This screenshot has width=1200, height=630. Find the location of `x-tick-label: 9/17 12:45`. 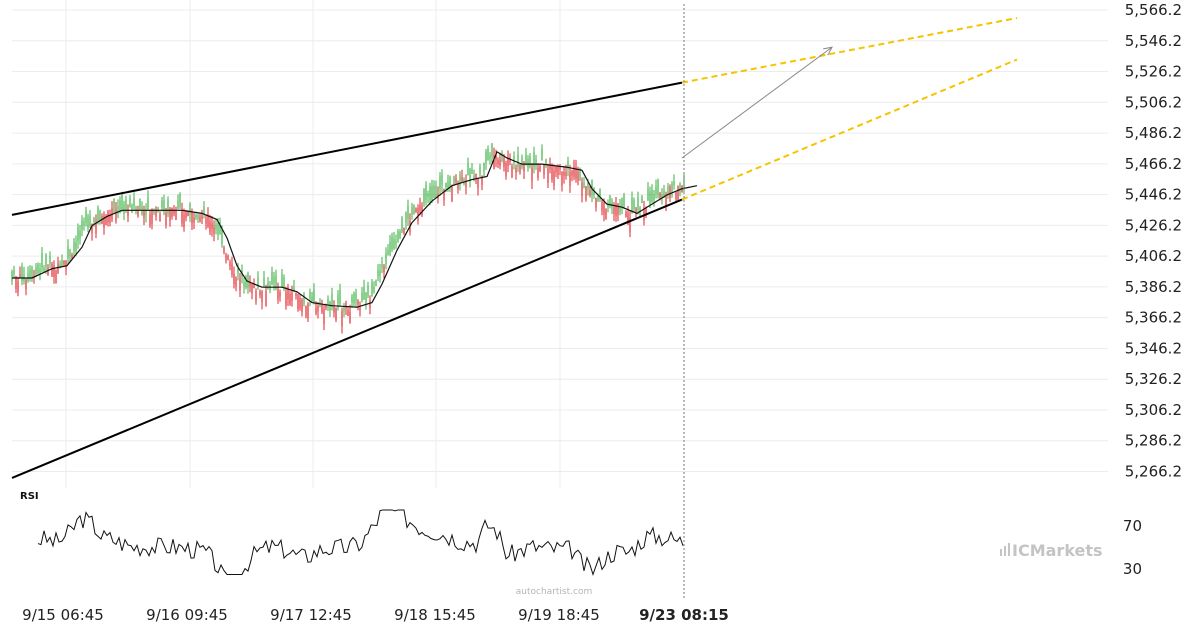

x-tick-label: 9/17 12:45 is located at coordinates (311, 615).